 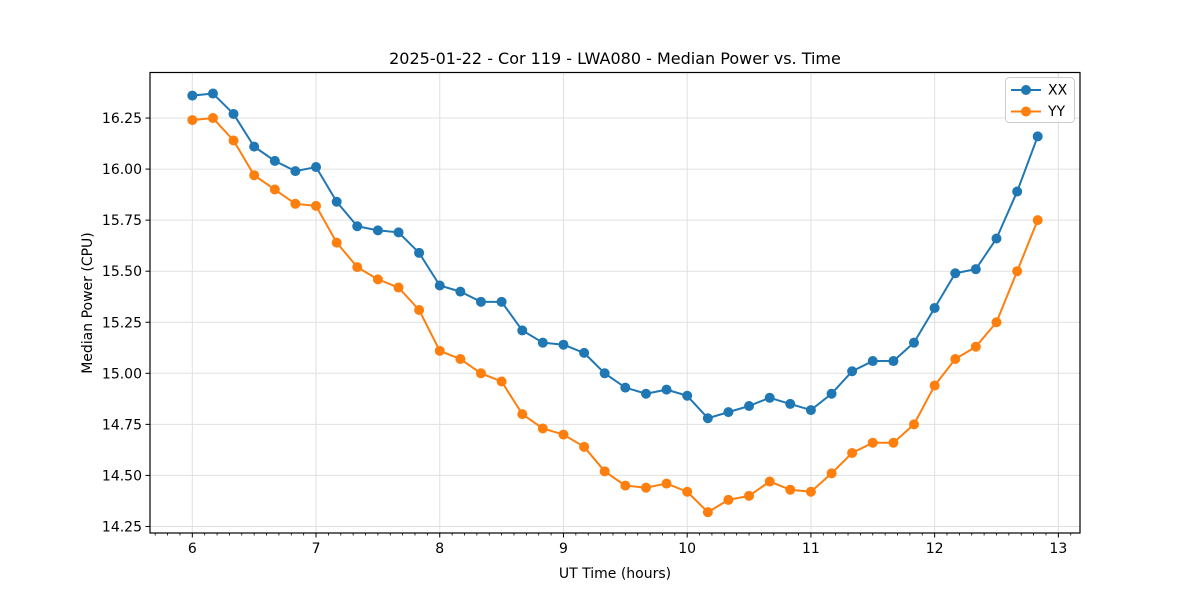 What do you see at coordinates (1058, 549) in the screenshot?
I see `x-tick-label: 13` at bounding box center [1058, 549].